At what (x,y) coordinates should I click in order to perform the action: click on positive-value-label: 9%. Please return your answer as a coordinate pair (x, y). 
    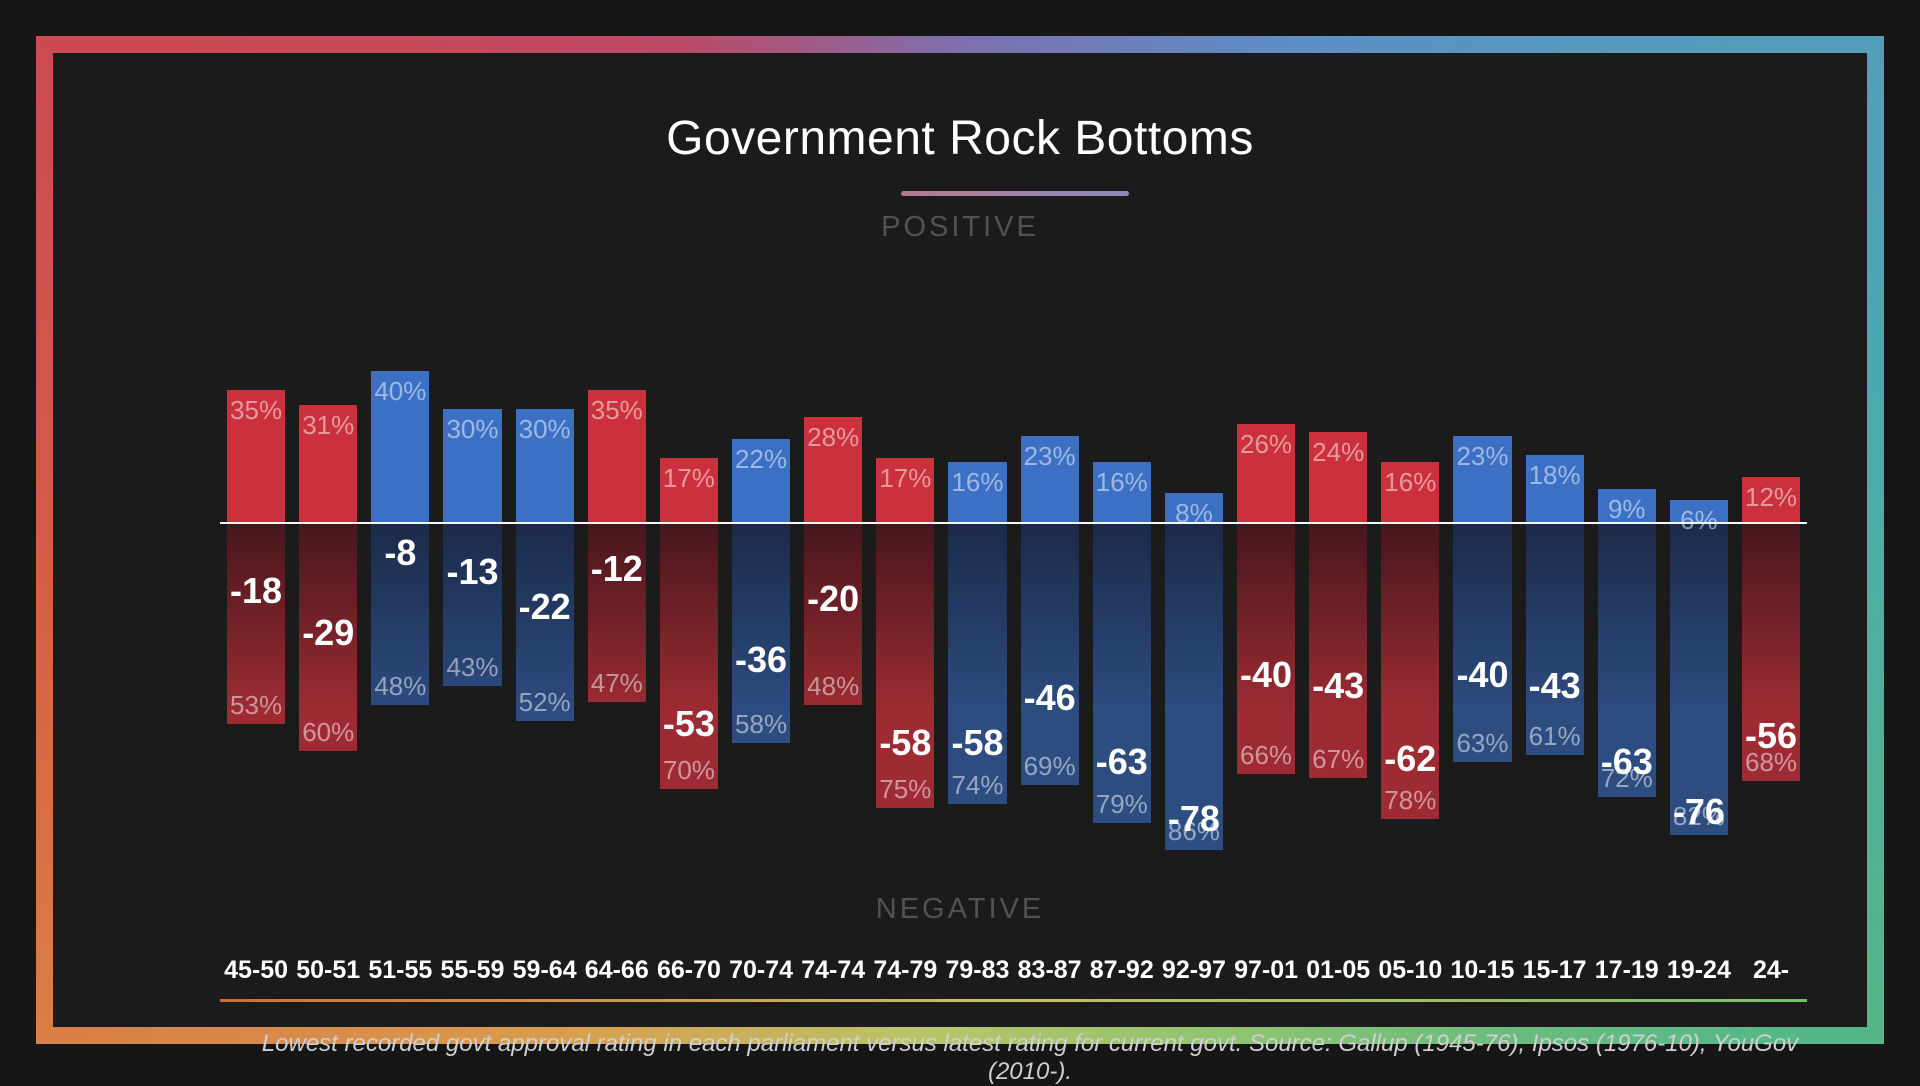
    Looking at the image, I should click on (1627, 509).